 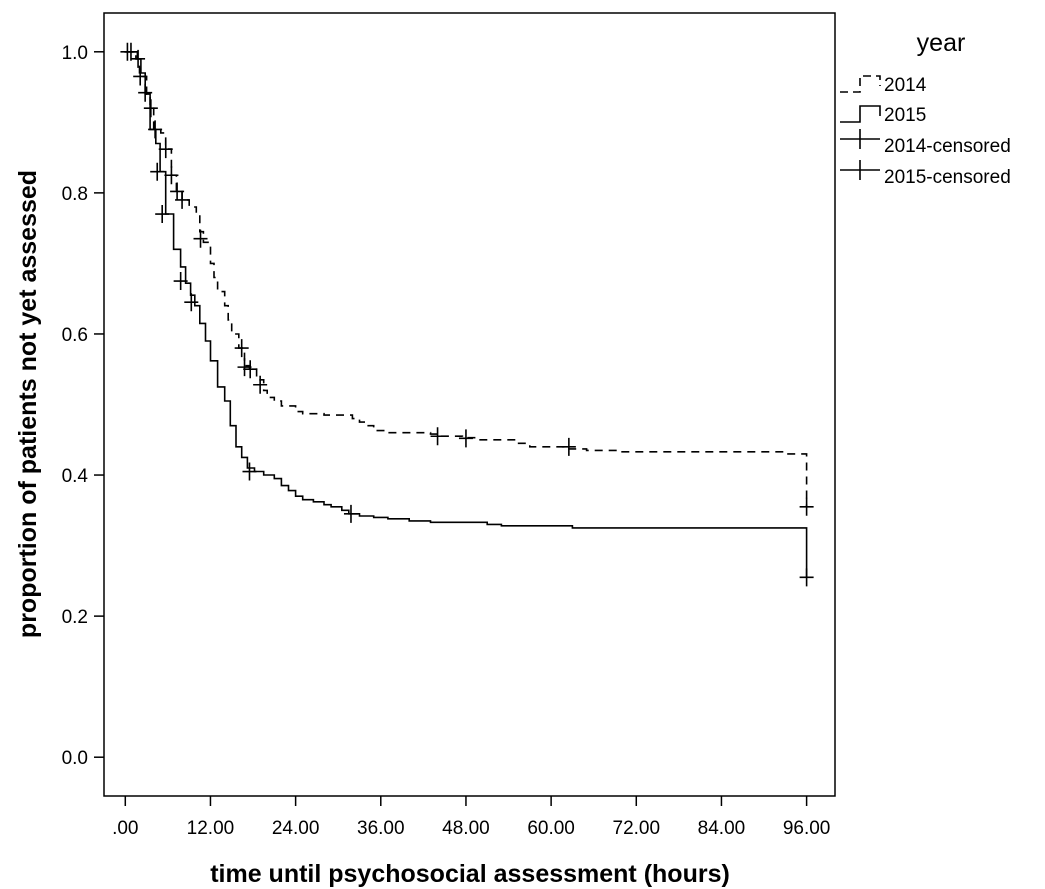 What do you see at coordinates (941, 43) in the screenshot?
I see `legend-title: year` at bounding box center [941, 43].